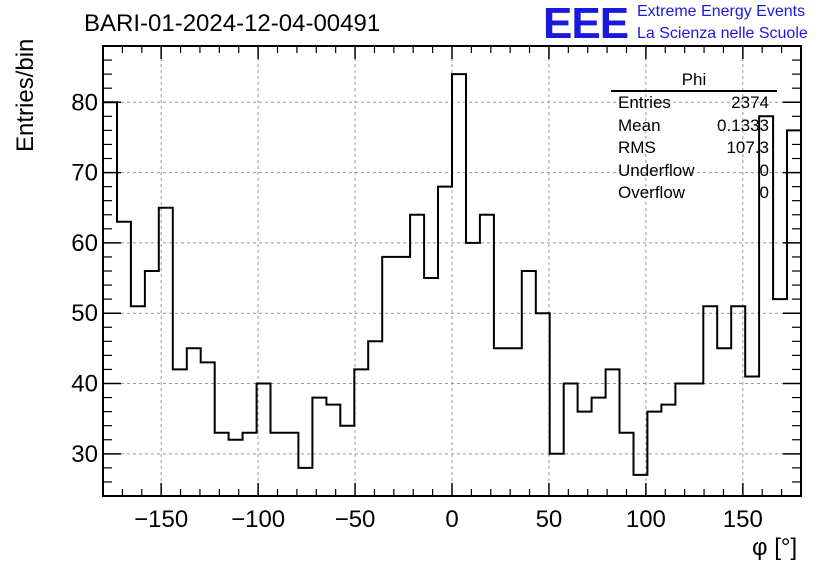  I want to click on x-tick-label: 100, so click(646, 519).